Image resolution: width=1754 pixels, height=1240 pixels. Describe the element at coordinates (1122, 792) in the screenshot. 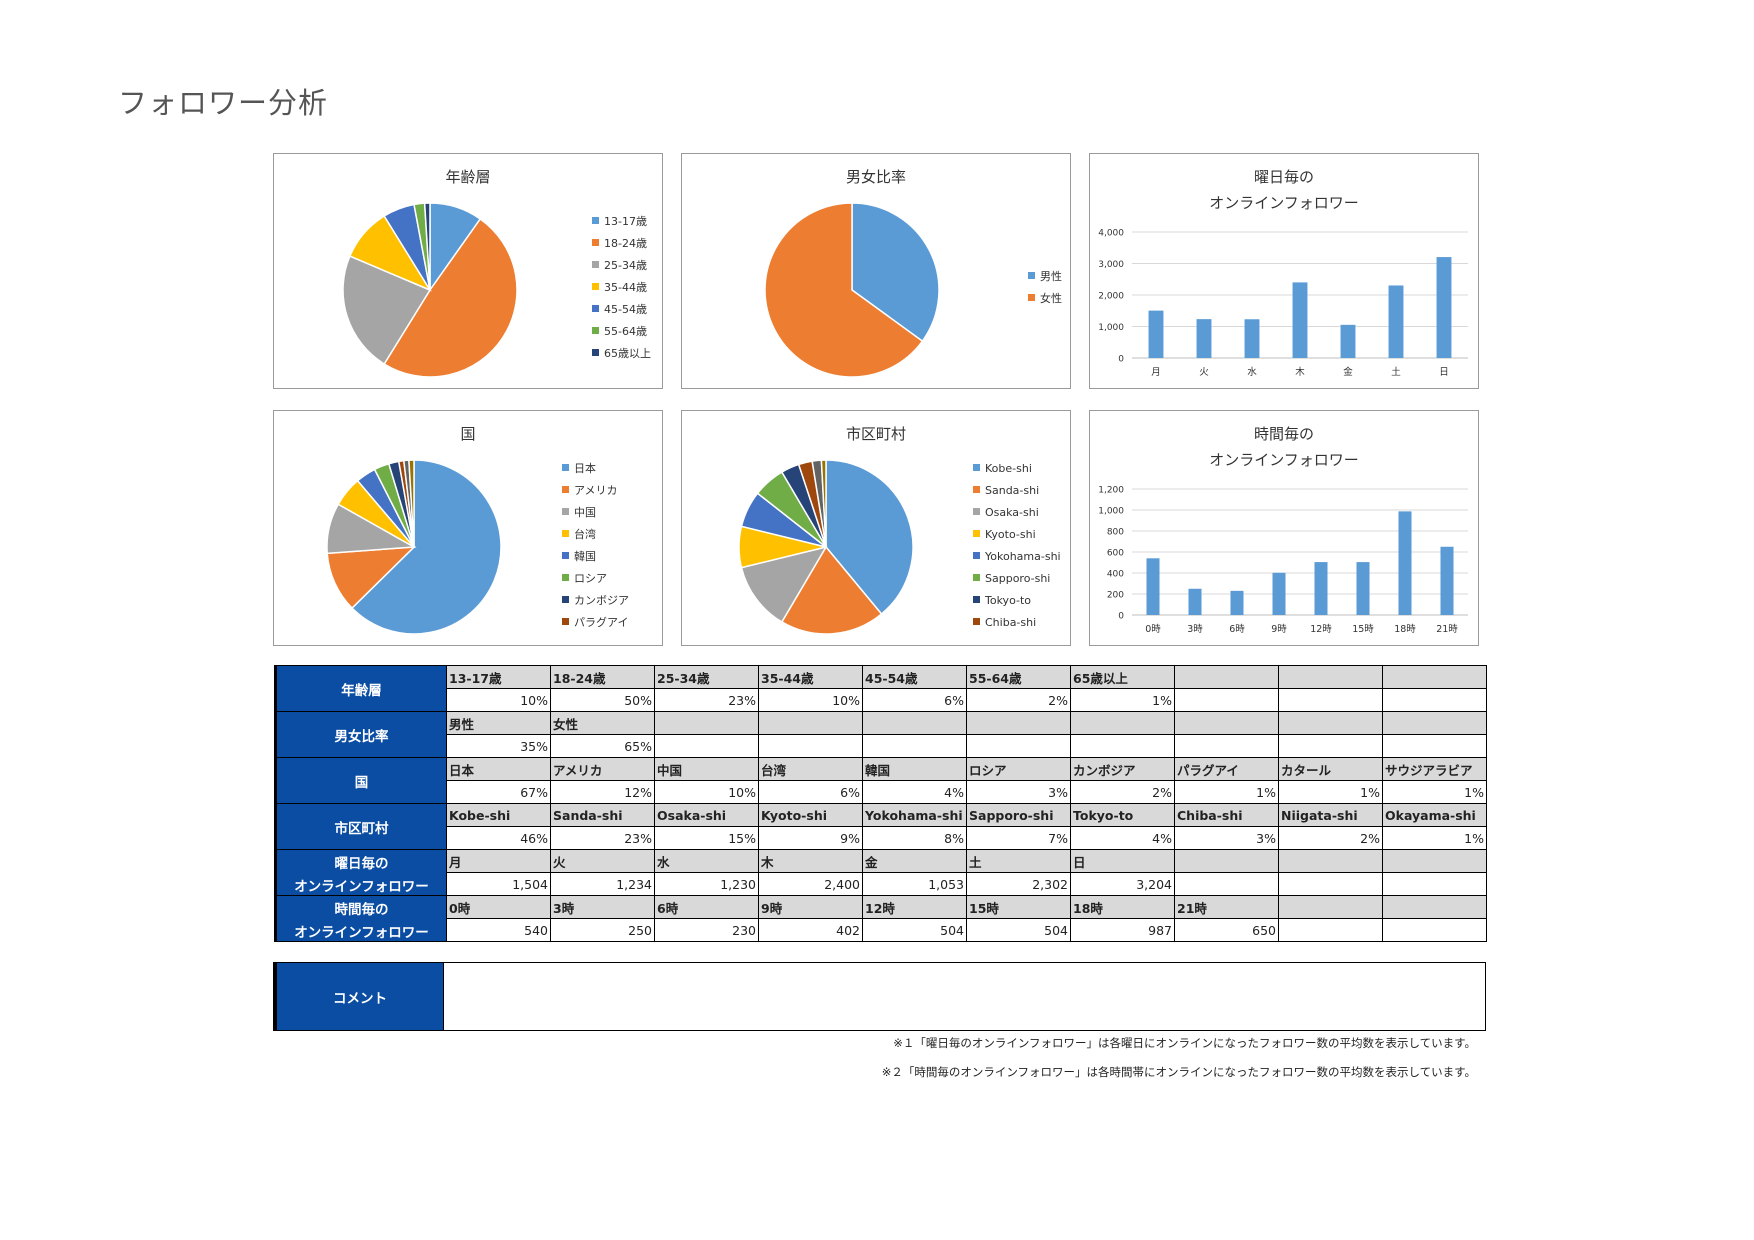

I see `table-value-cell: 2%` at that location.